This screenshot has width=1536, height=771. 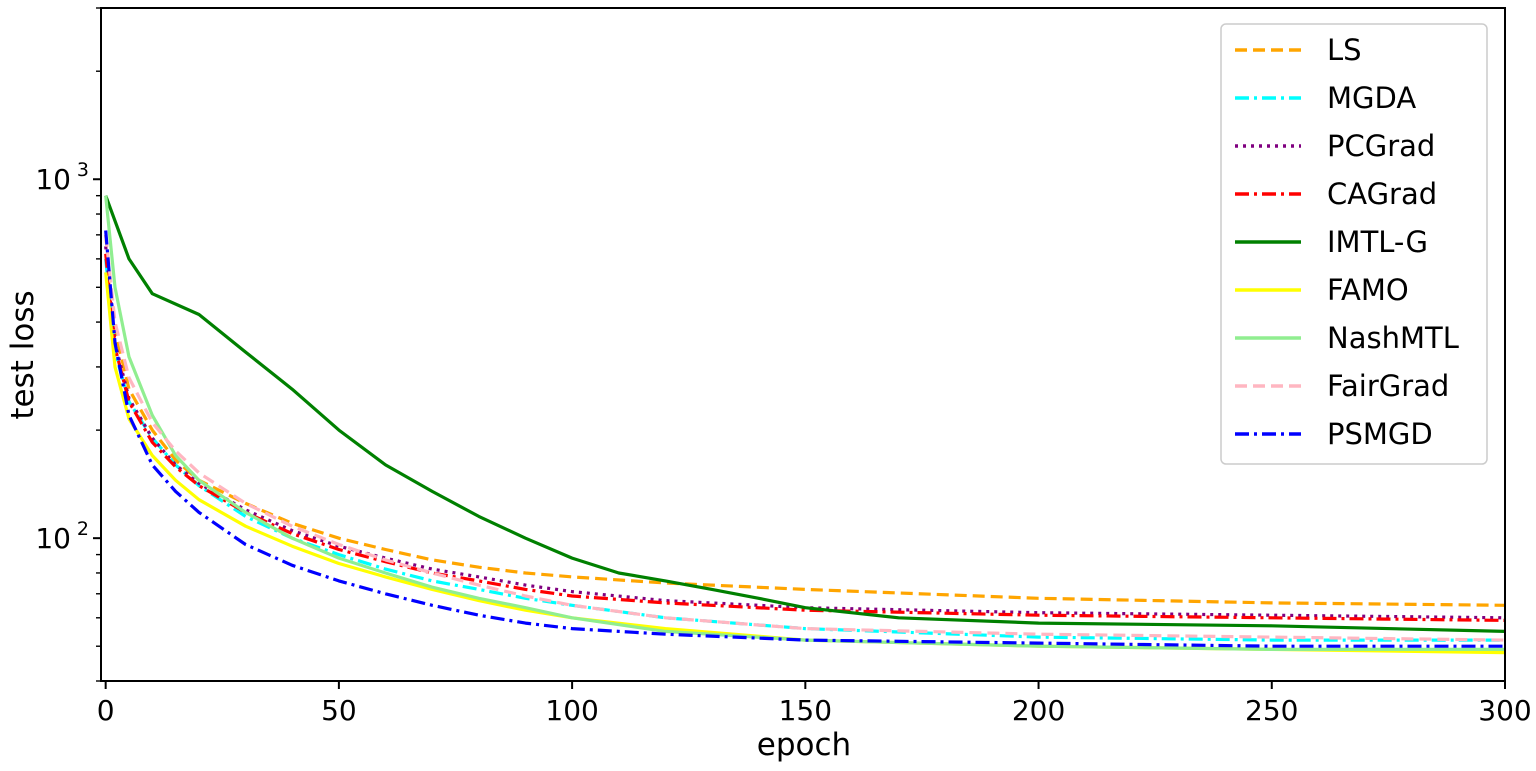 I want to click on x-axis: 0 50 100 150 200 250 300, so click(x=814, y=704).